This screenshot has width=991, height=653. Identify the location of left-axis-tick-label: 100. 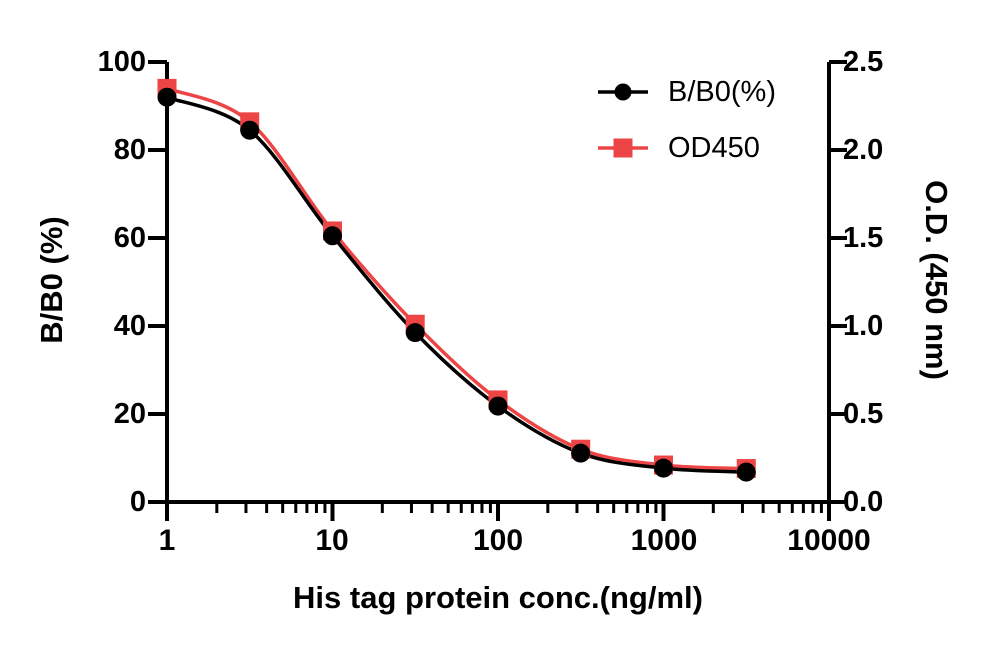
(121, 62).